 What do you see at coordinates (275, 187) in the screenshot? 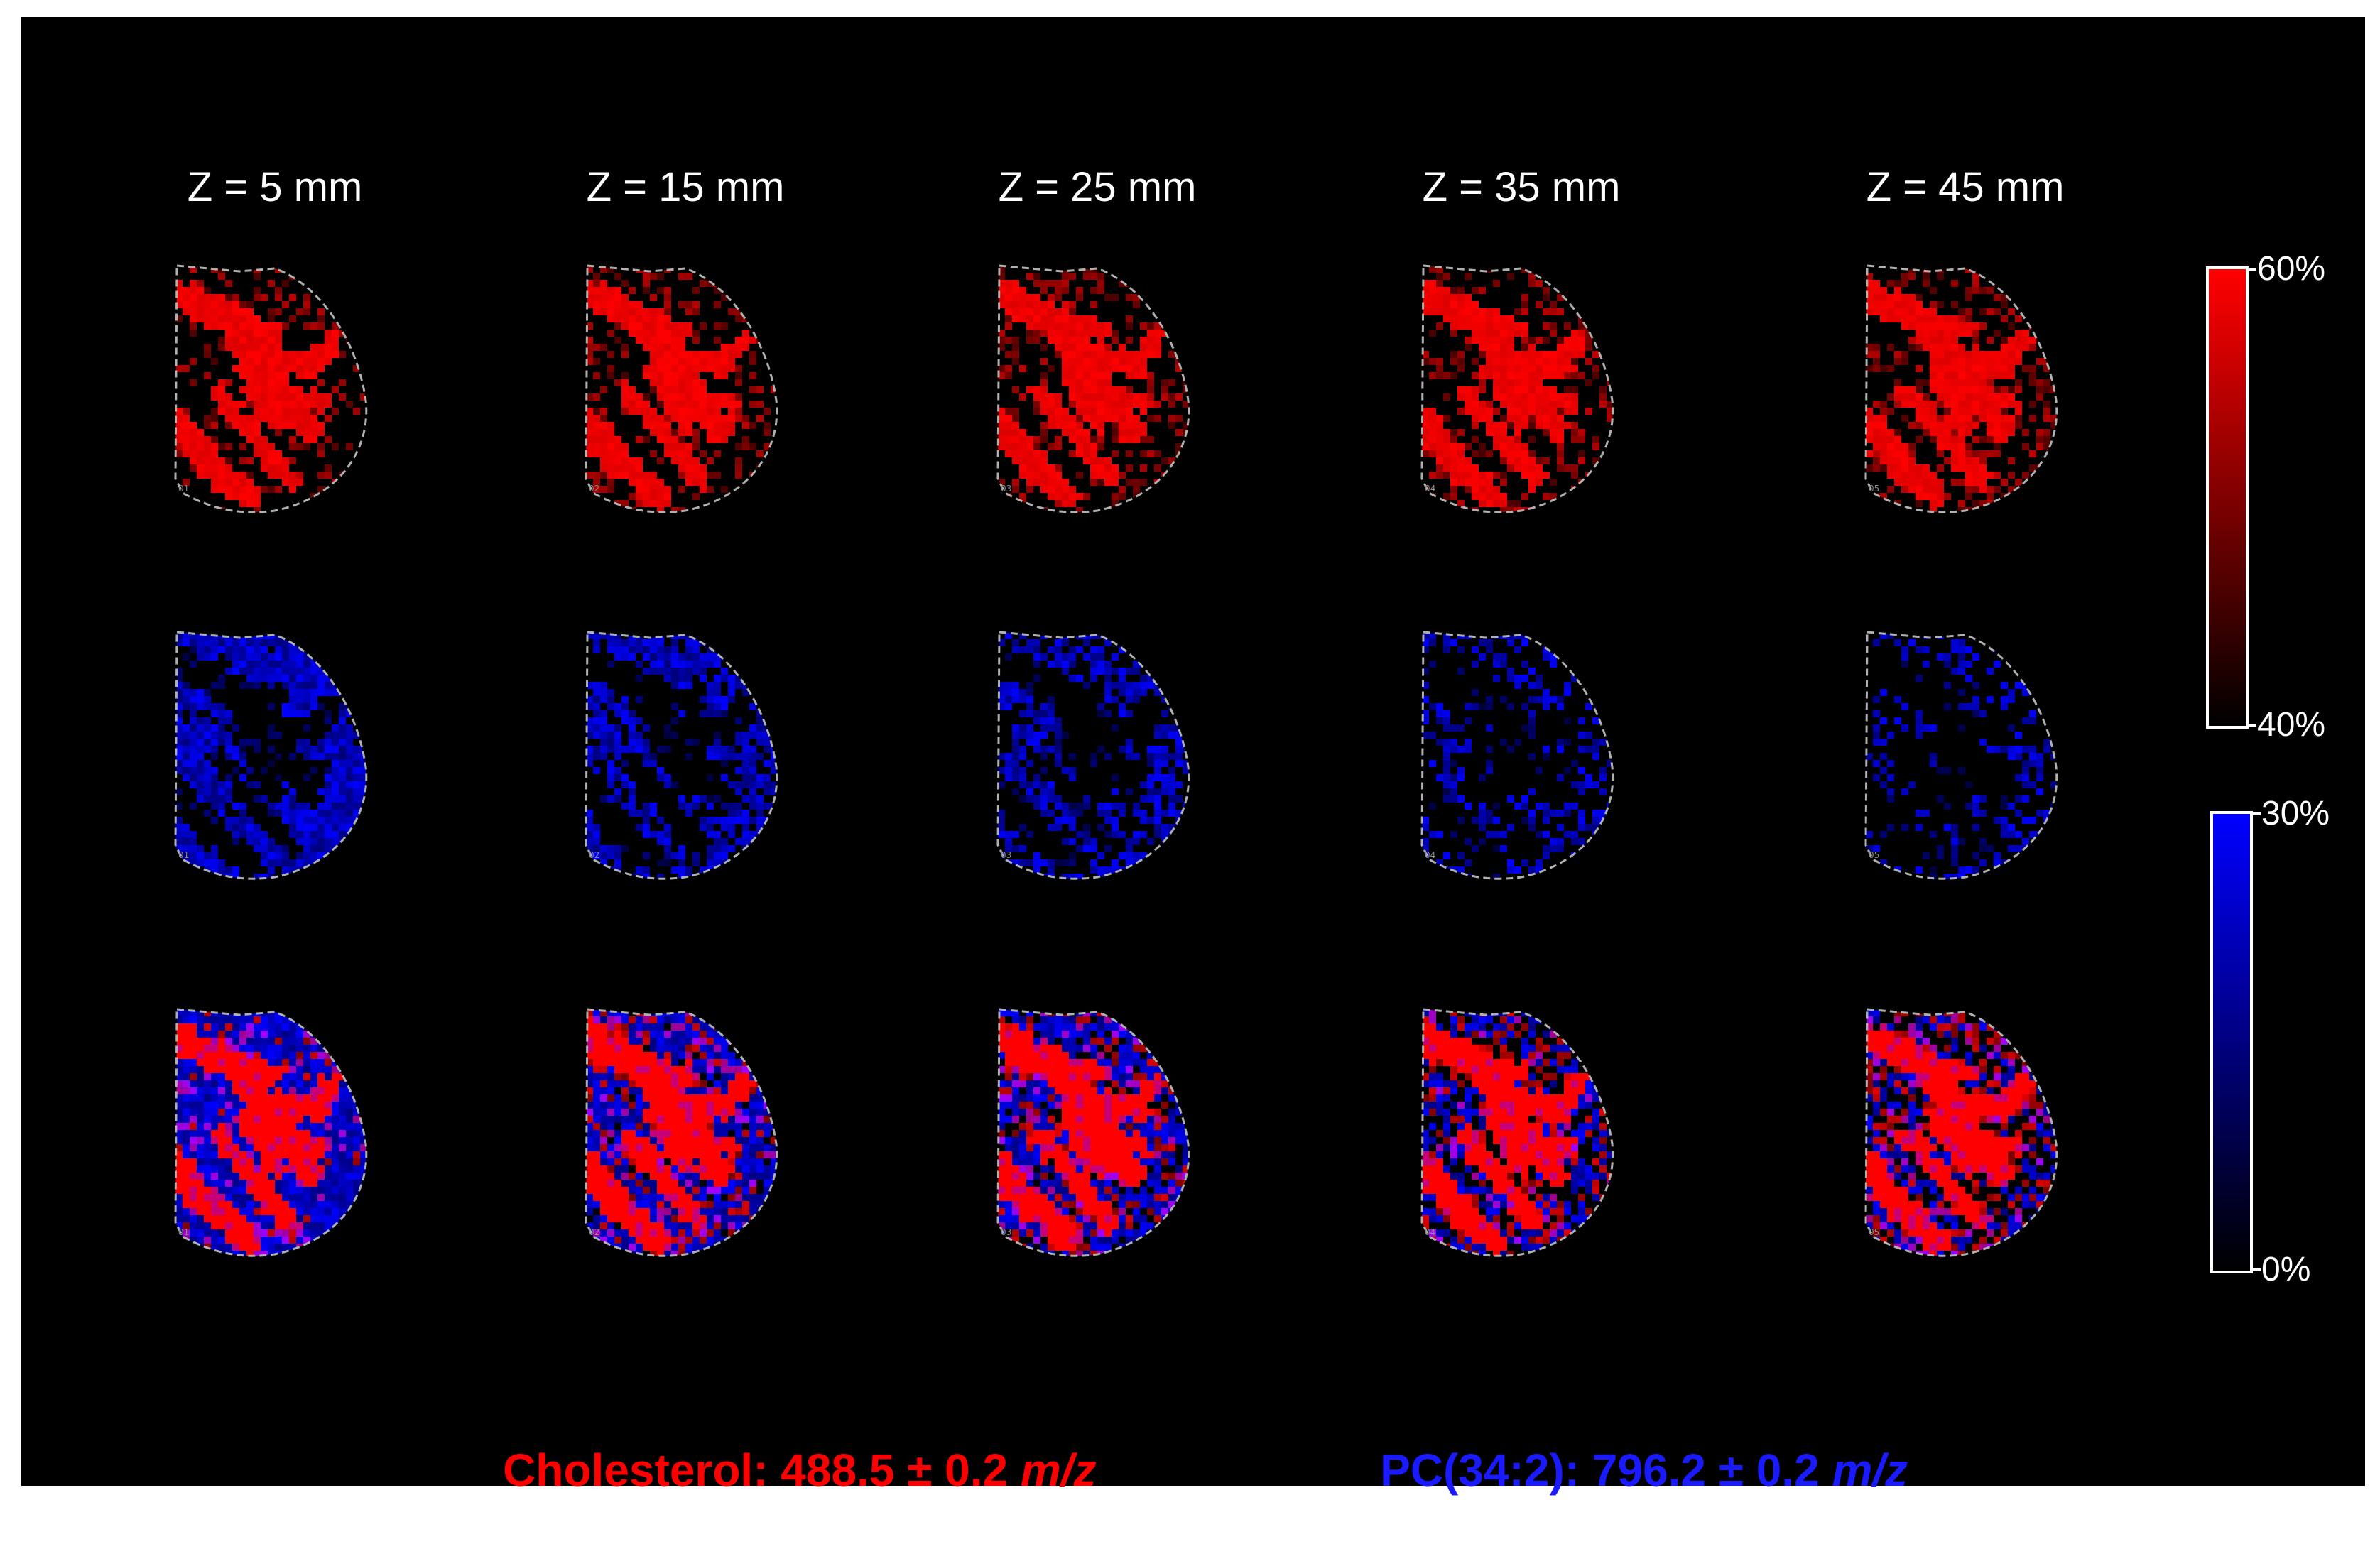
I see `z-label: Z = 5 mm` at bounding box center [275, 187].